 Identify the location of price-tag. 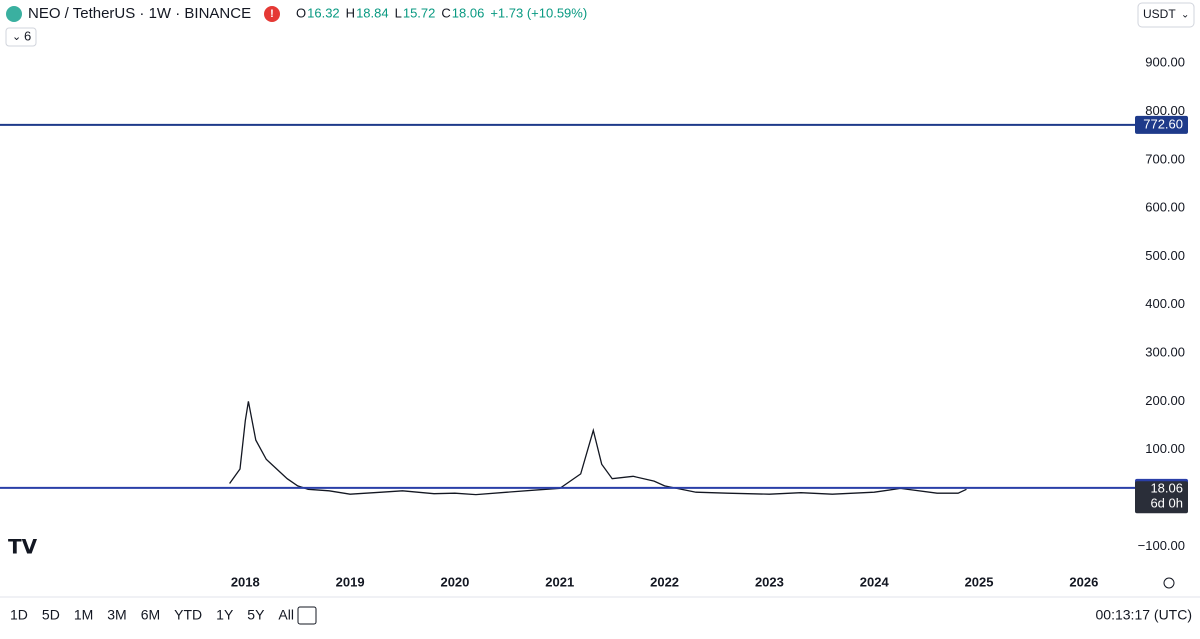
(1161, 124).